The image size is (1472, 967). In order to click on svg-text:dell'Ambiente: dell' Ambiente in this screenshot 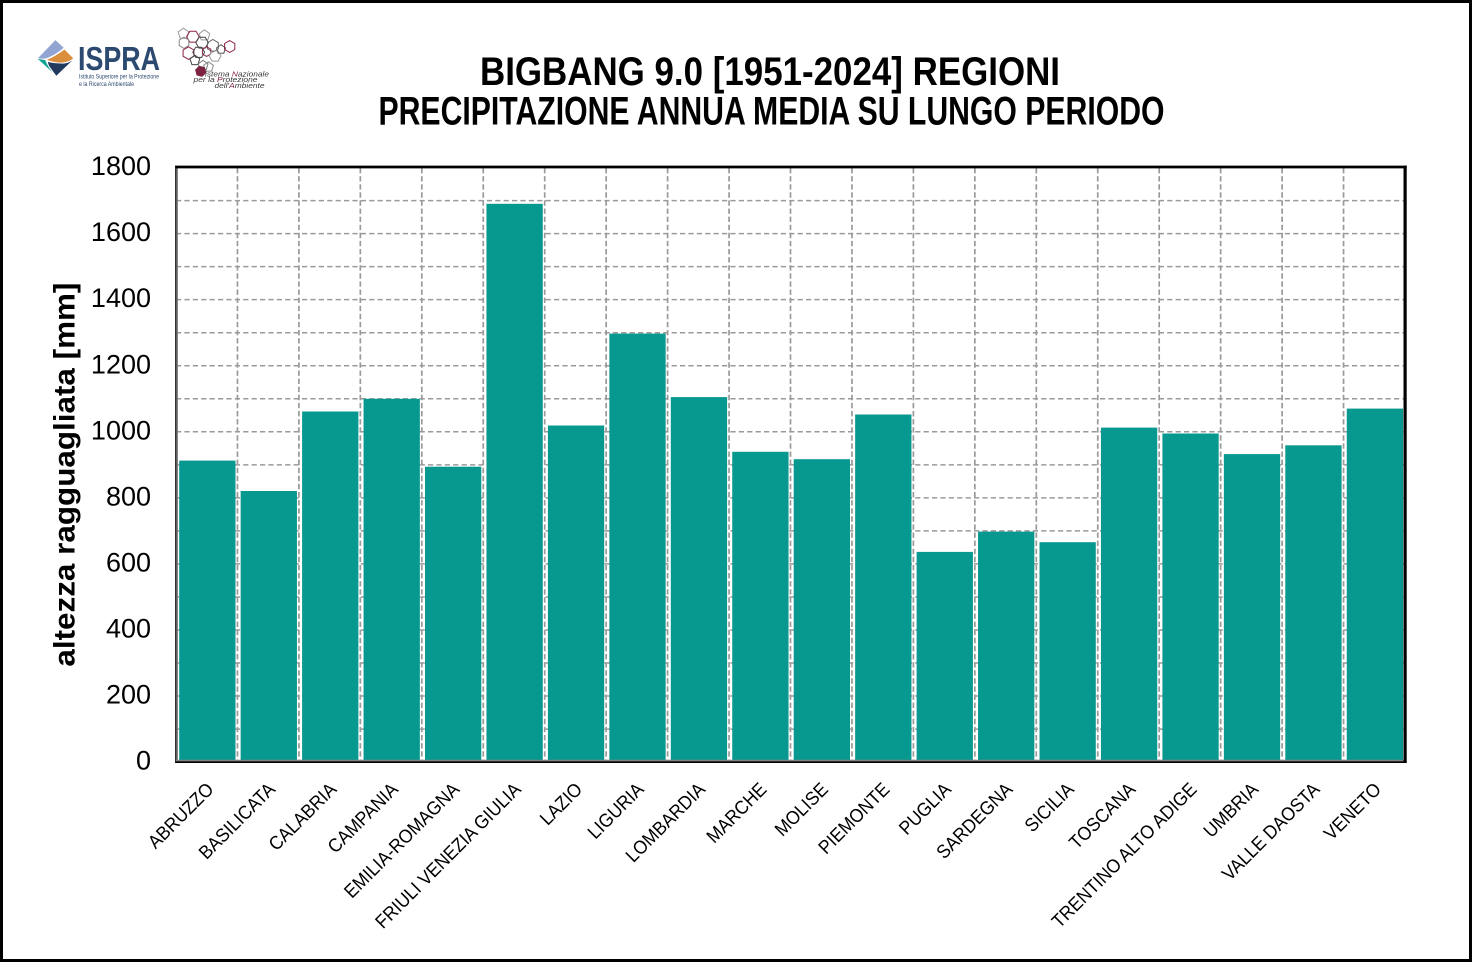, I will do `click(240, 85)`.